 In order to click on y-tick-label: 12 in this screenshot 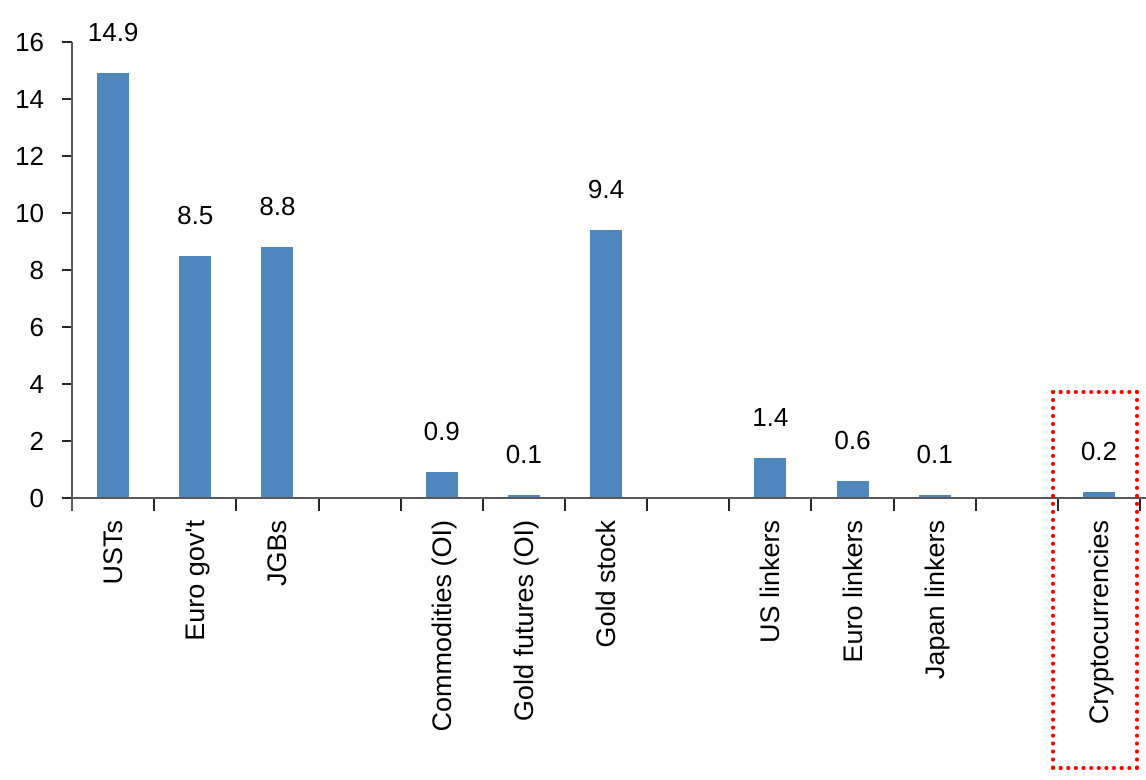, I will do `click(29, 156)`.